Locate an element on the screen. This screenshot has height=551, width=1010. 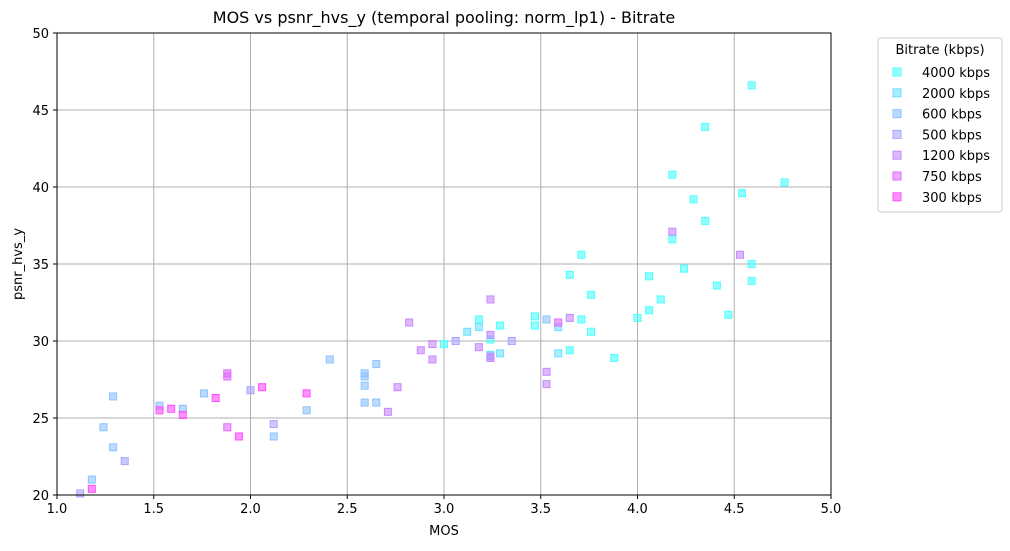
y-tick-label: 40 is located at coordinates (40, 188).